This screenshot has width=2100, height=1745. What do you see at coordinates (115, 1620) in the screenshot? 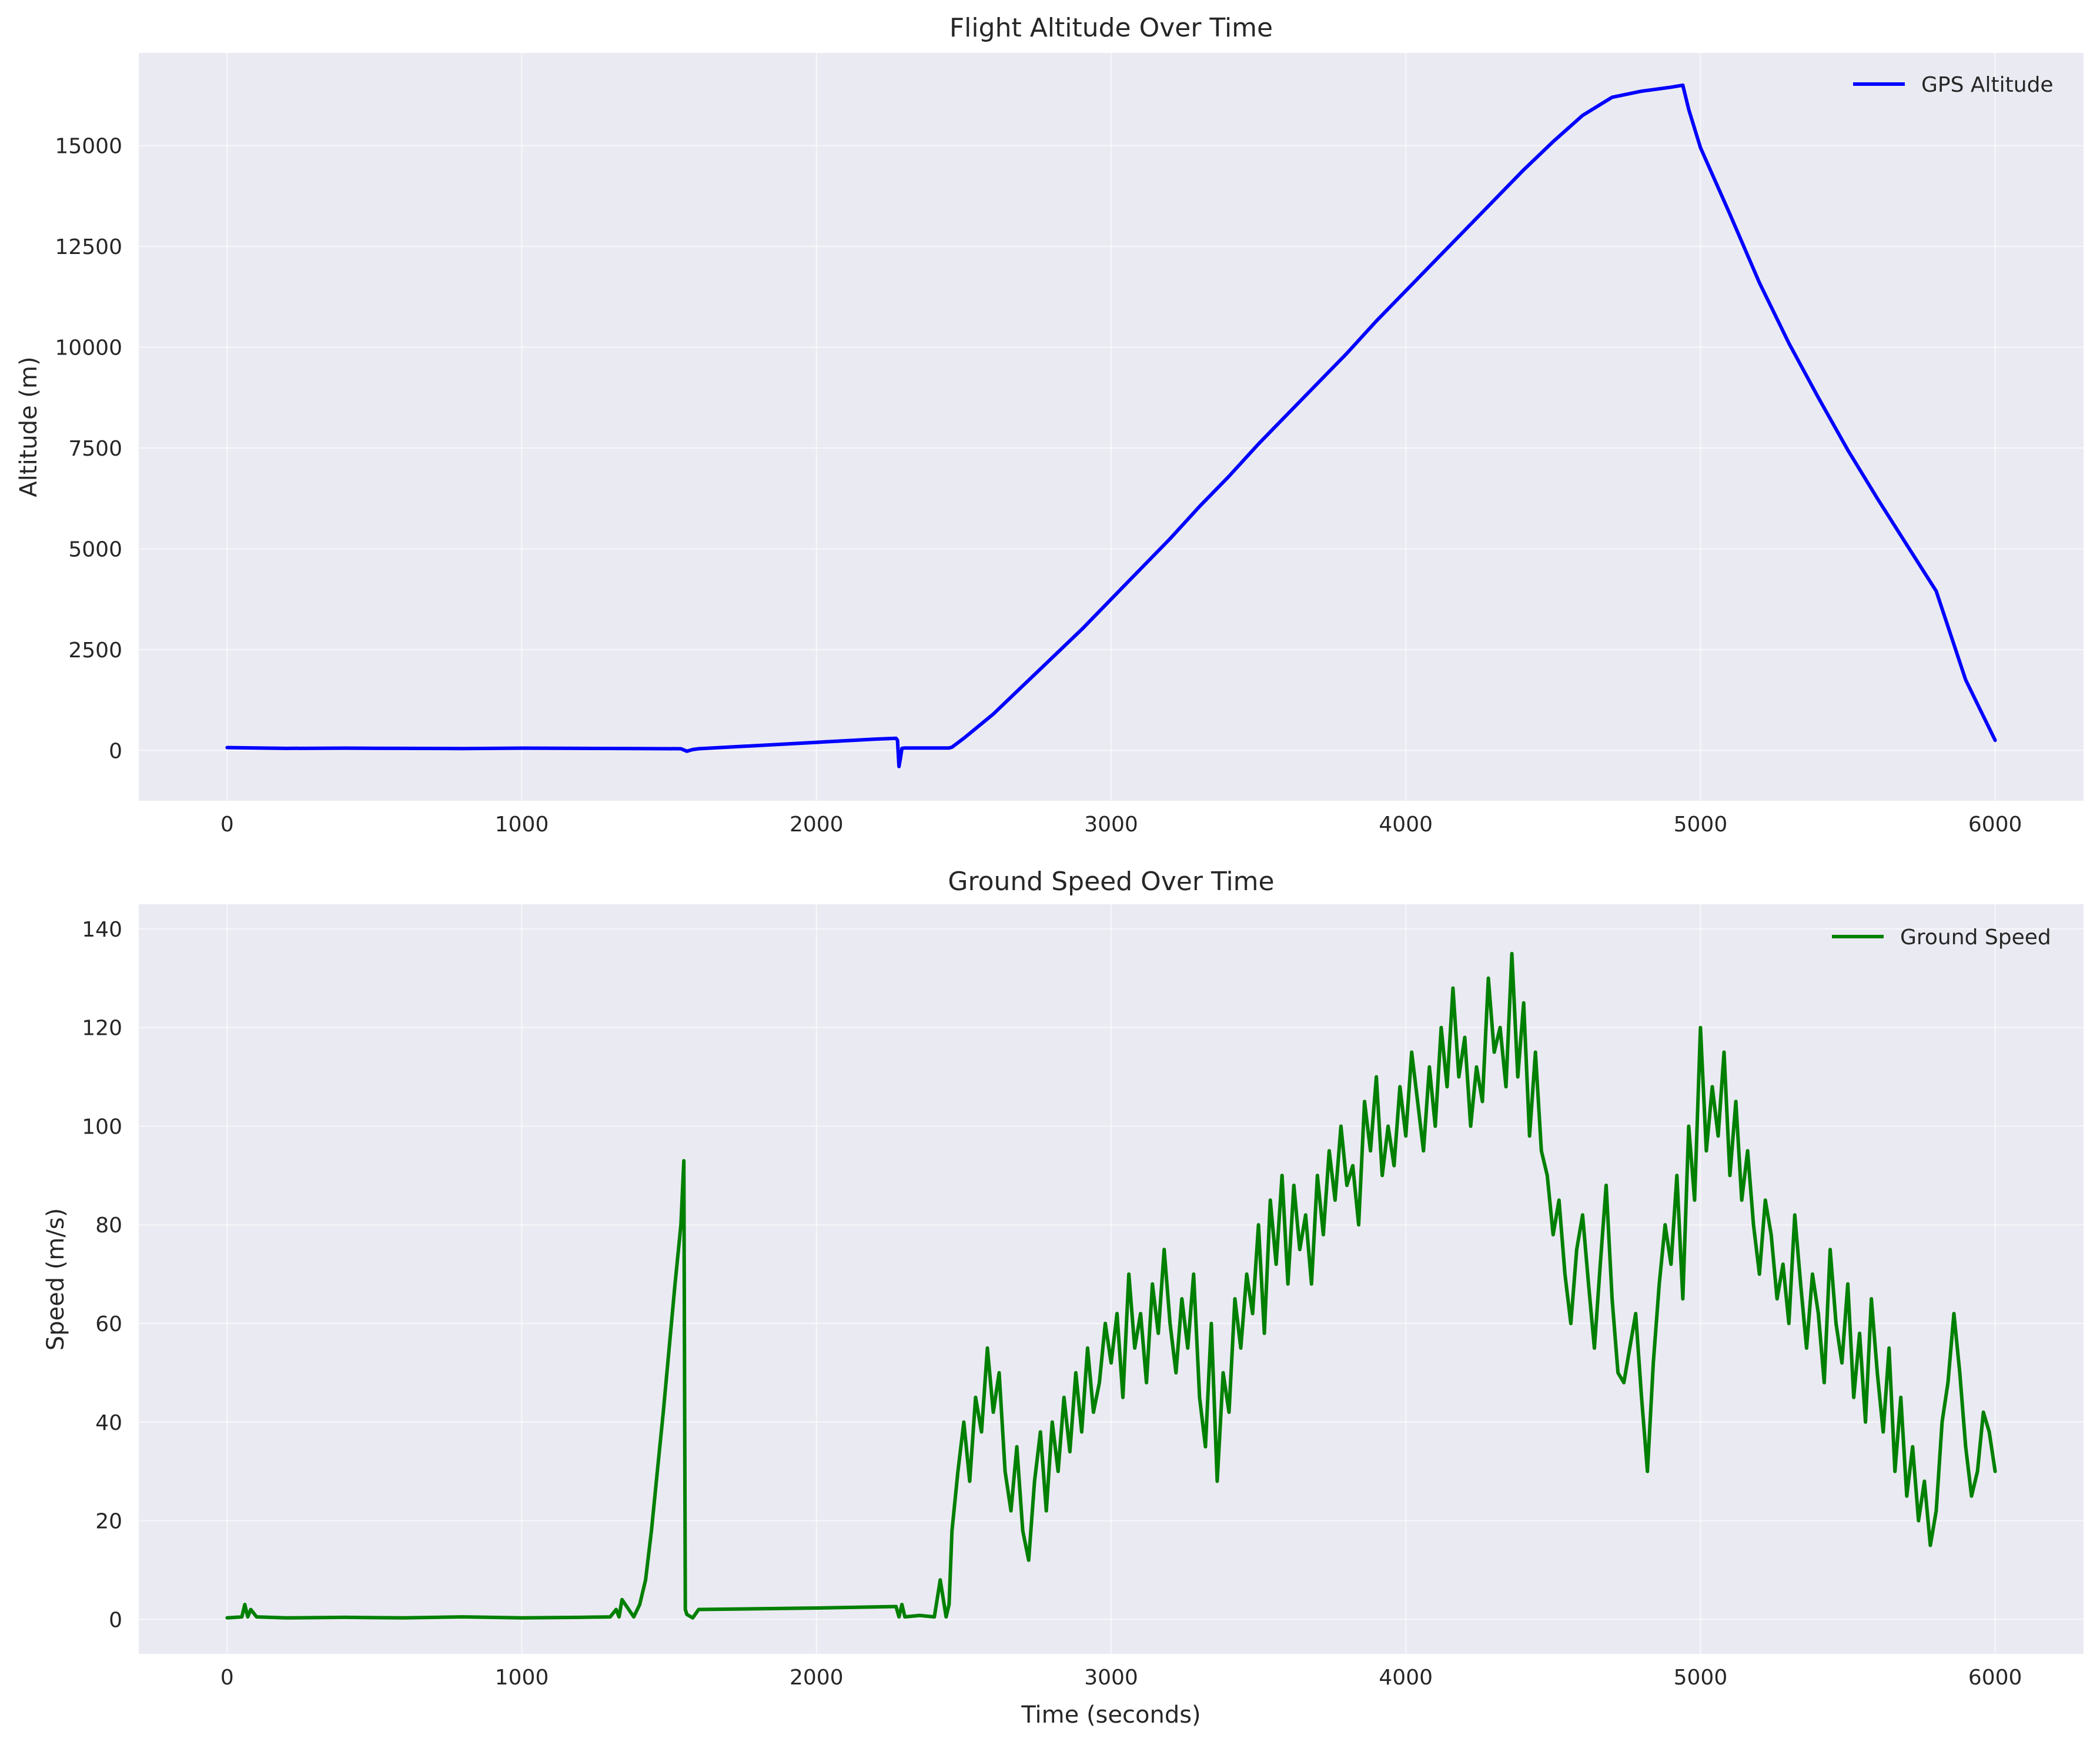
I see `speed-y-tick-label: 0` at bounding box center [115, 1620].